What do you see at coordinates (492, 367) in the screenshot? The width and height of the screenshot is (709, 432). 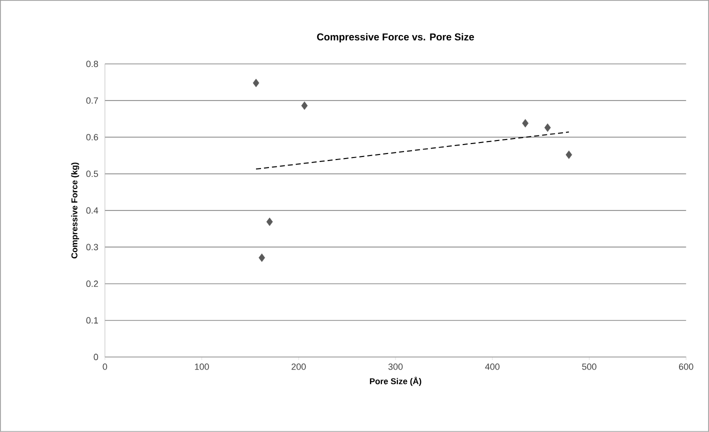 I see `x-tick-label: 400` at bounding box center [492, 367].